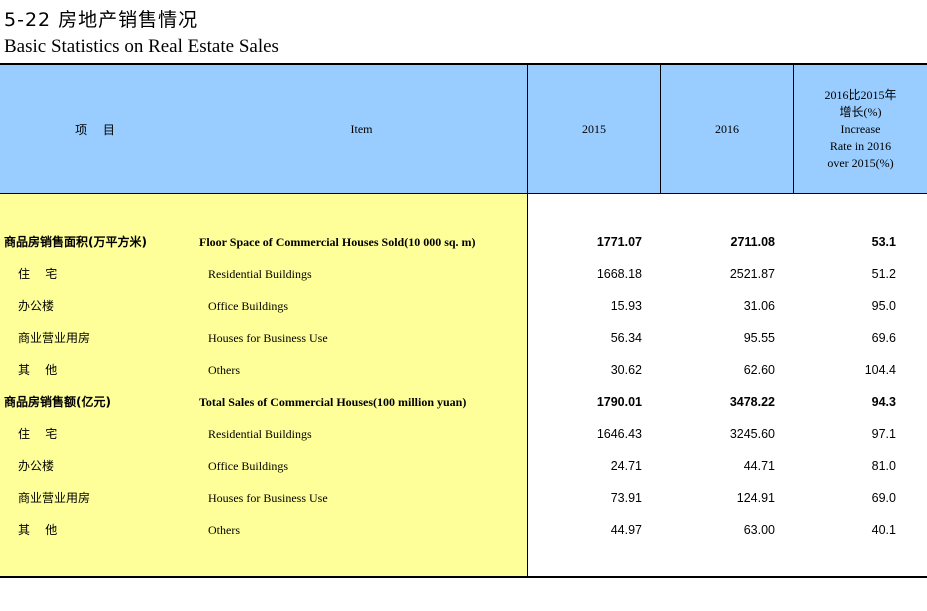 This screenshot has height=611, width=927. Describe the element at coordinates (860, 162) in the screenshot. I see `header-increase-line: over 2015(%)` at that location.